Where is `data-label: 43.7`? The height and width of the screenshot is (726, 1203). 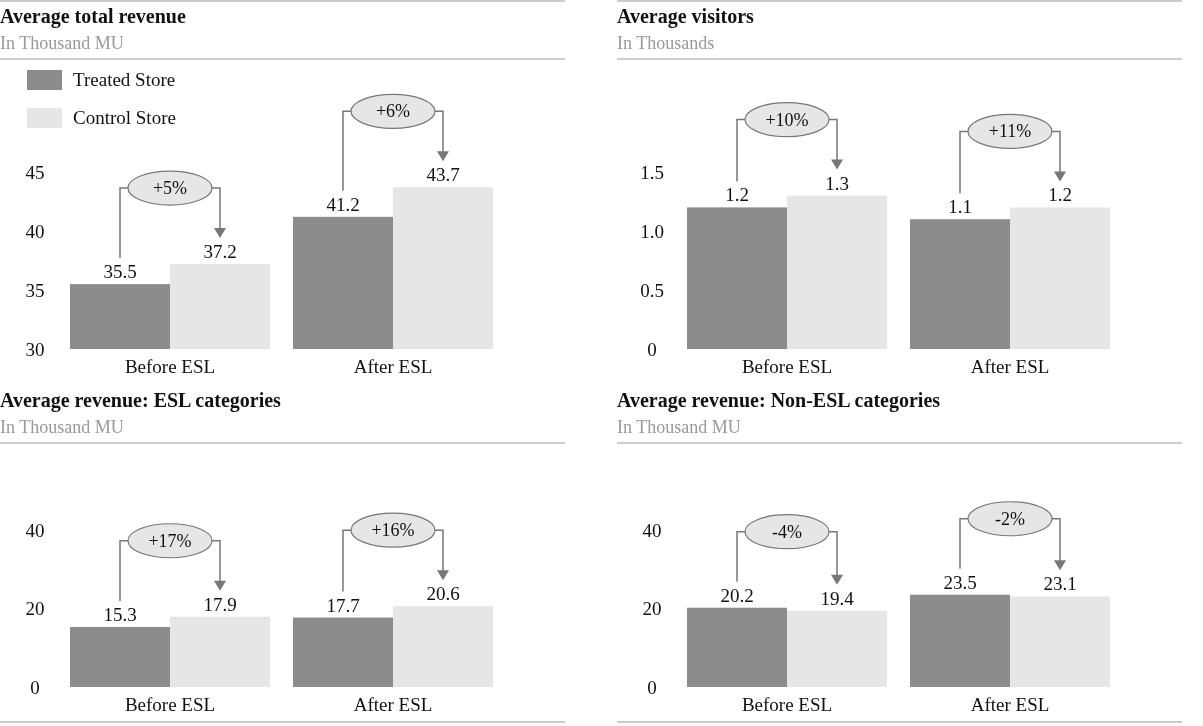
data-label: 43.7 is located at coordinates (443, 175).